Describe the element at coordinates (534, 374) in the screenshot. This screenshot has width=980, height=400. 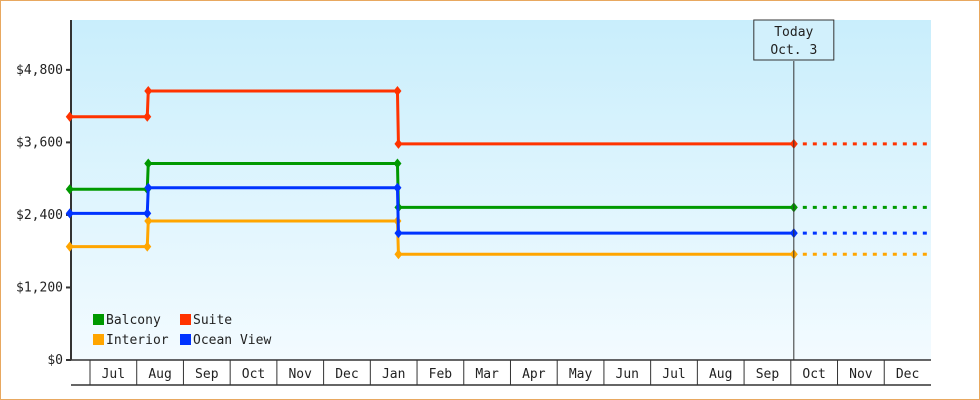
I see `x-tick-label: Apr` at that location.